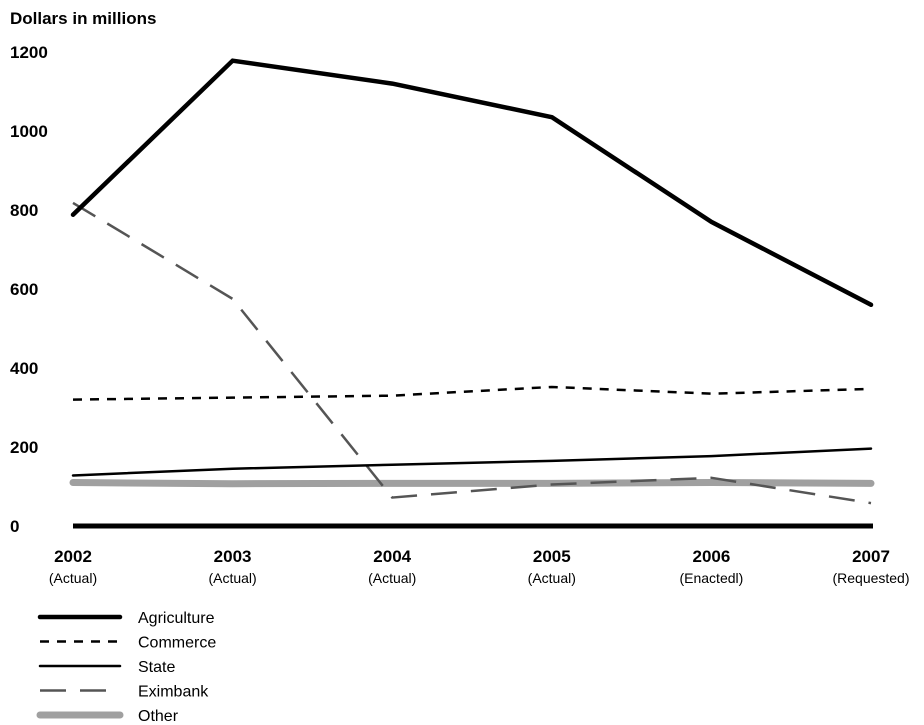 Image resolution: width=924 pixels, height=725 pixels. I want to click on series-line-state, so click(472, 462).